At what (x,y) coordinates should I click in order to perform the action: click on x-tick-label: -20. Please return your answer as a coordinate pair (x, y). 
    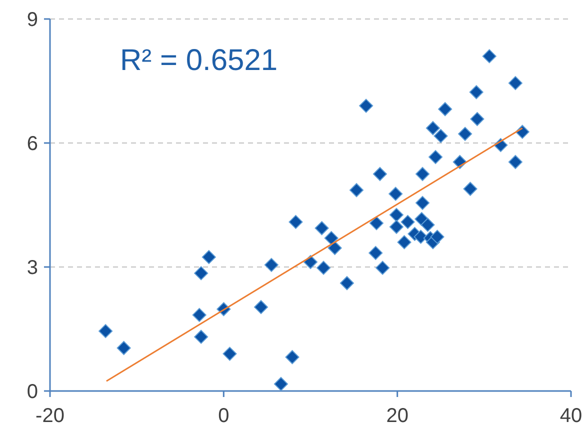
    Looking at the image, I should click on (50, 416).